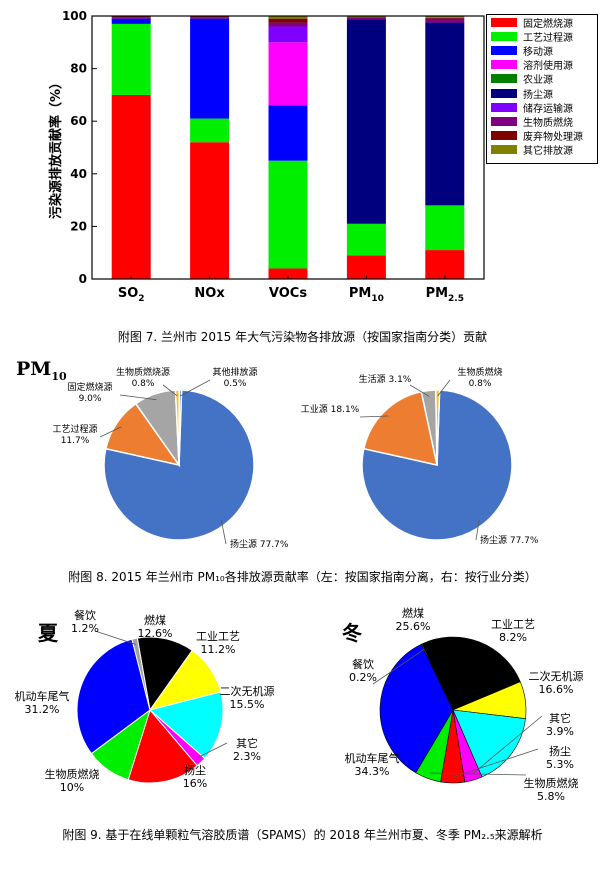 This screenshot has width=605, height=892. I want to click on legend-item: 移动源, so click(542, 50).